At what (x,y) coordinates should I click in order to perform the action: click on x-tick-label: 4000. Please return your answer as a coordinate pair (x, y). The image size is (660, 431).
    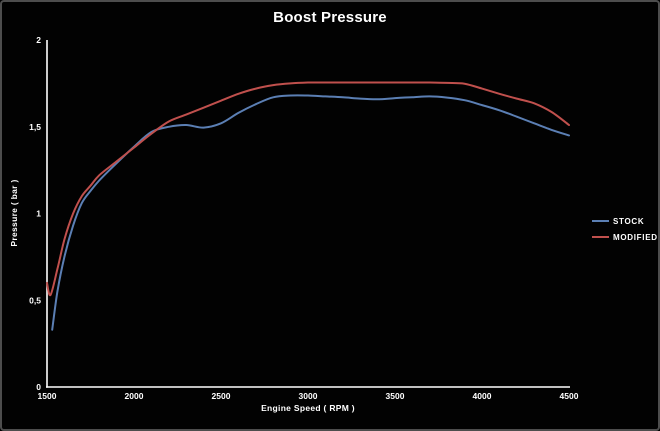
    Looking at the image, I should click on (482, 396).